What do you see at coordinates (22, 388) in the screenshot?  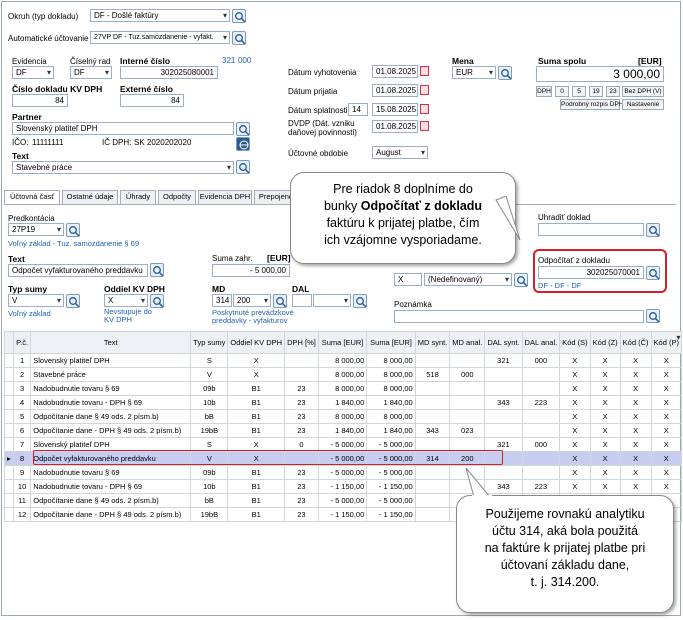 I see `table-cell: 3` at bounding box center [22, 388].